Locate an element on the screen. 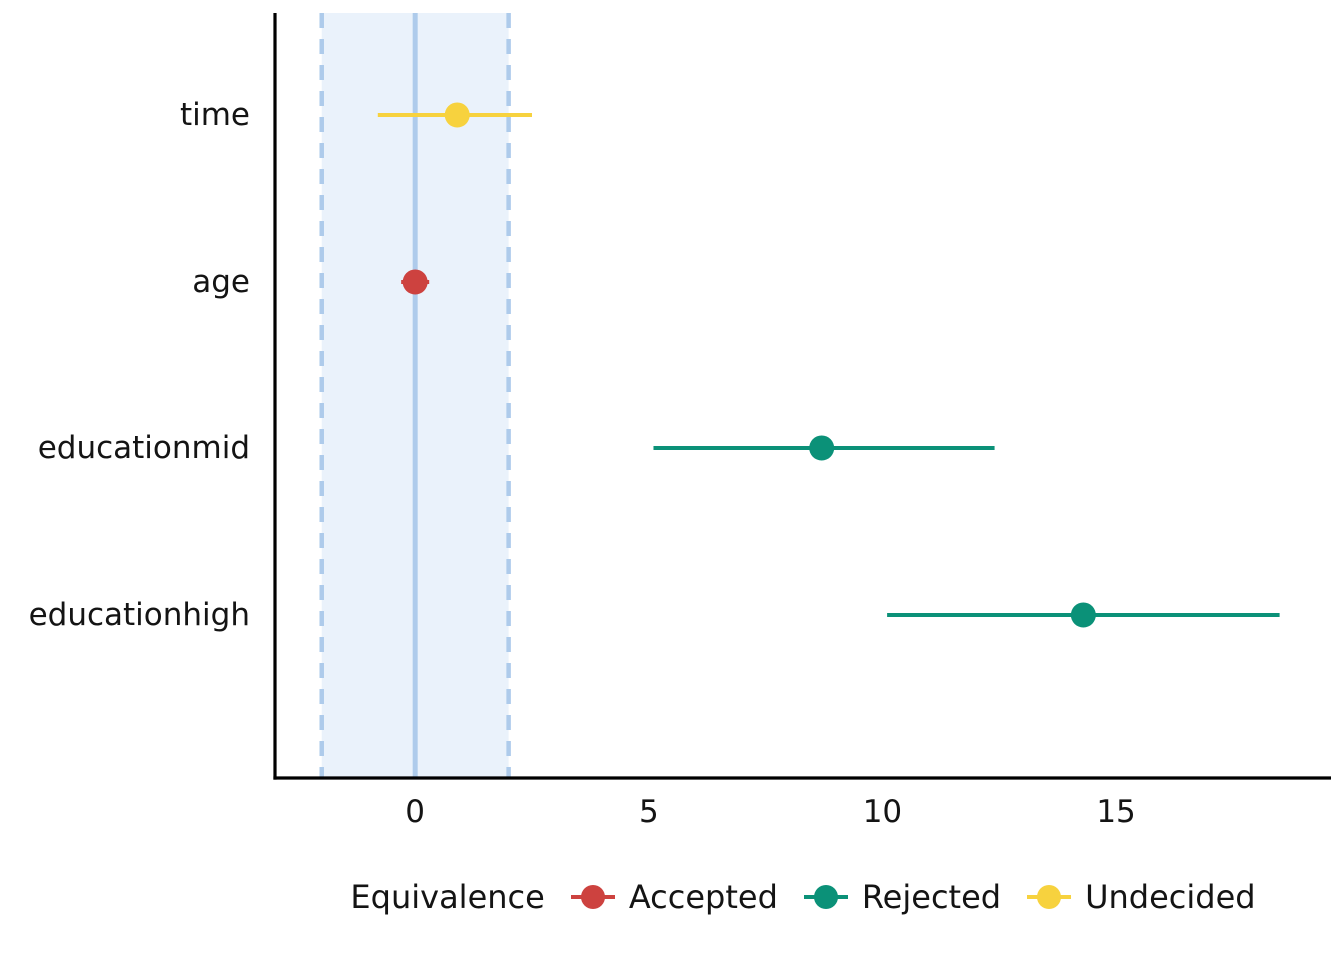  x-tick-label-15: 15 is located at coordinates (1115, 812).